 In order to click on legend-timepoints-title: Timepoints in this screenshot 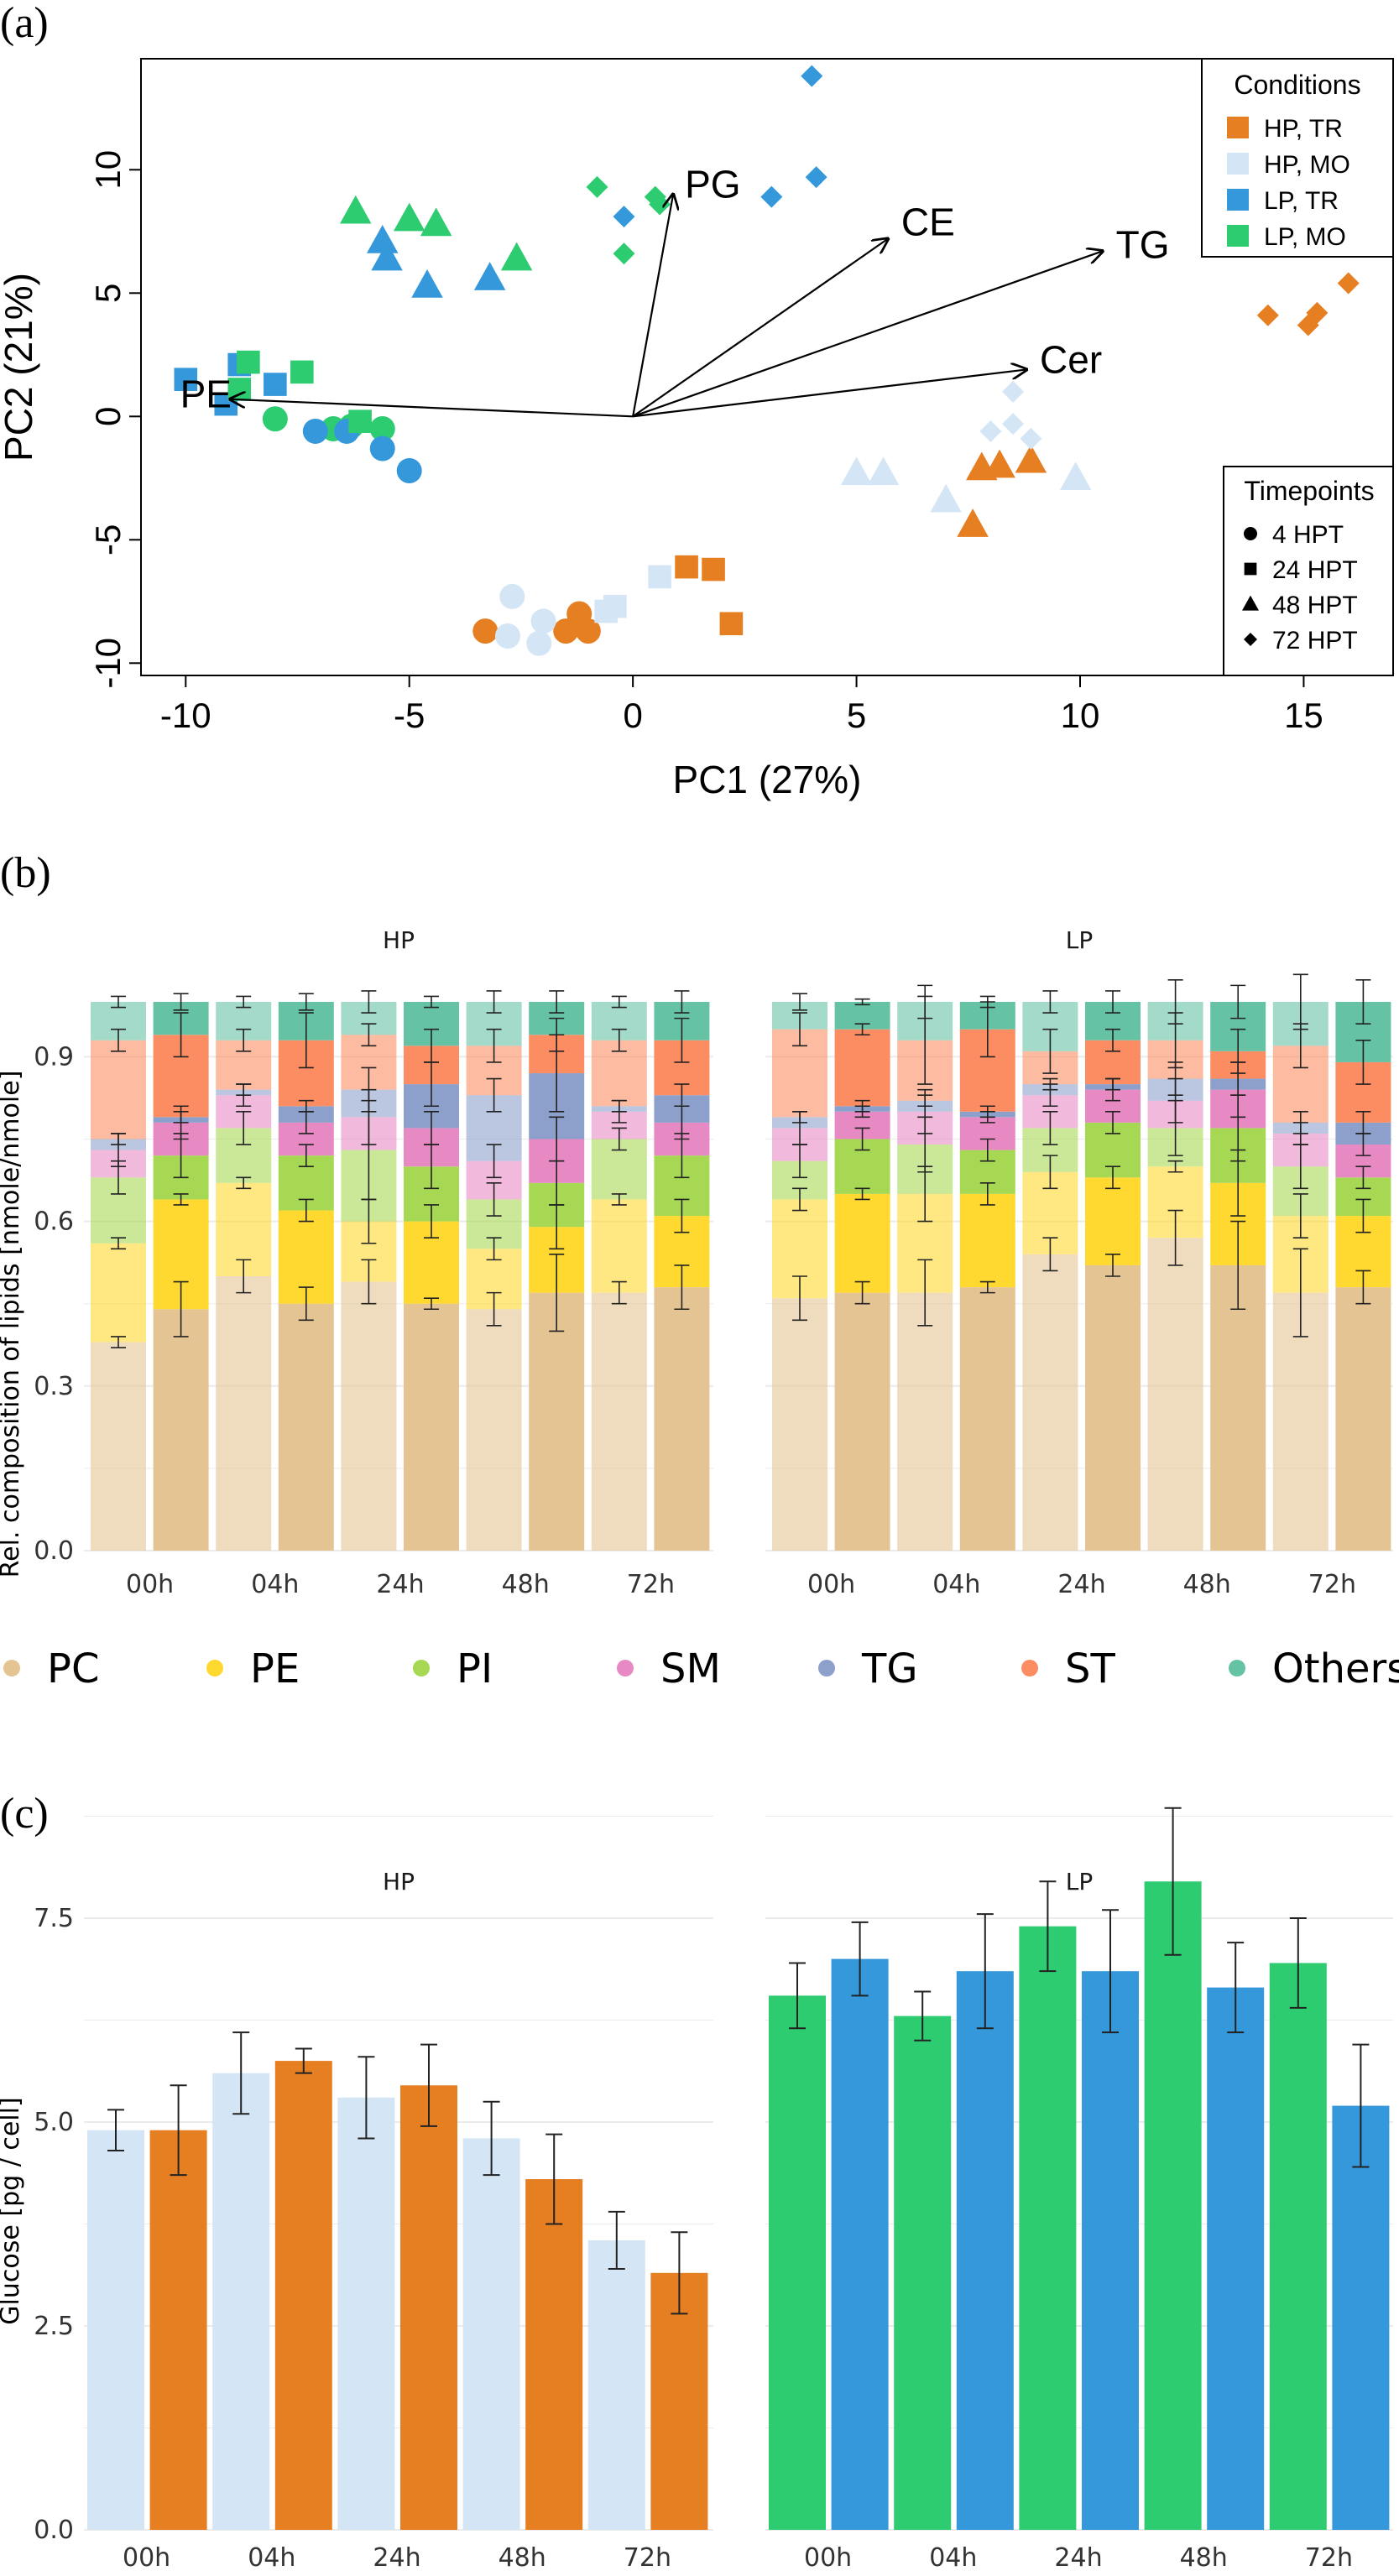, I will do `click(1309, 491)`.